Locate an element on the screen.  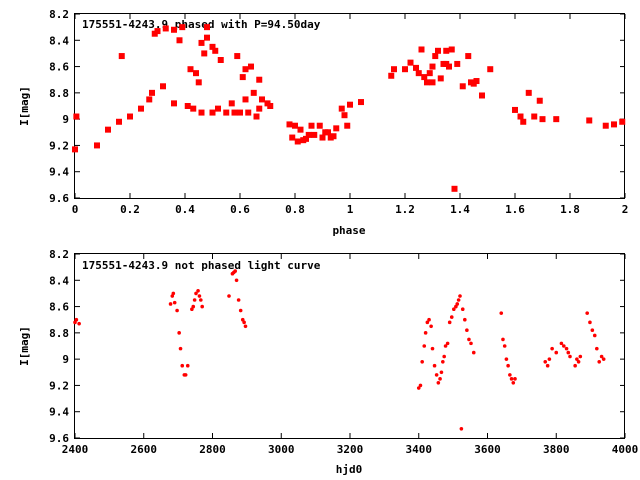
y-tick-label: 8.2 is located at coordinates (59, 14).